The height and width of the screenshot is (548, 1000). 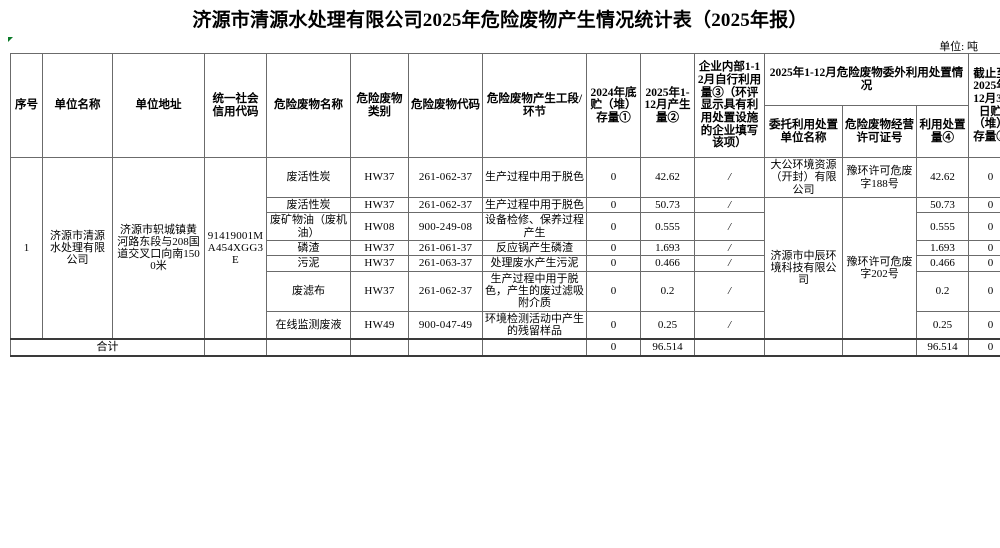 I want to click on cell-total-label: 合计, so click(x=107, y=347).